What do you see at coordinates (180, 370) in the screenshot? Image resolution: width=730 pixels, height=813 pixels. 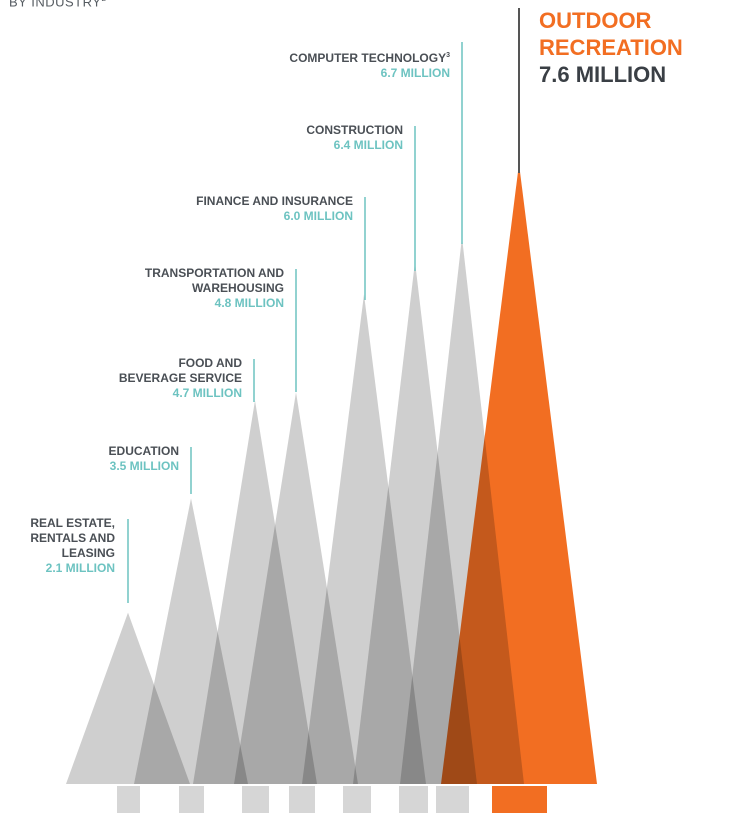 I see `industry-label: FOOD AND BEVERAGE SERVICE` at bounding box center [180, 370].